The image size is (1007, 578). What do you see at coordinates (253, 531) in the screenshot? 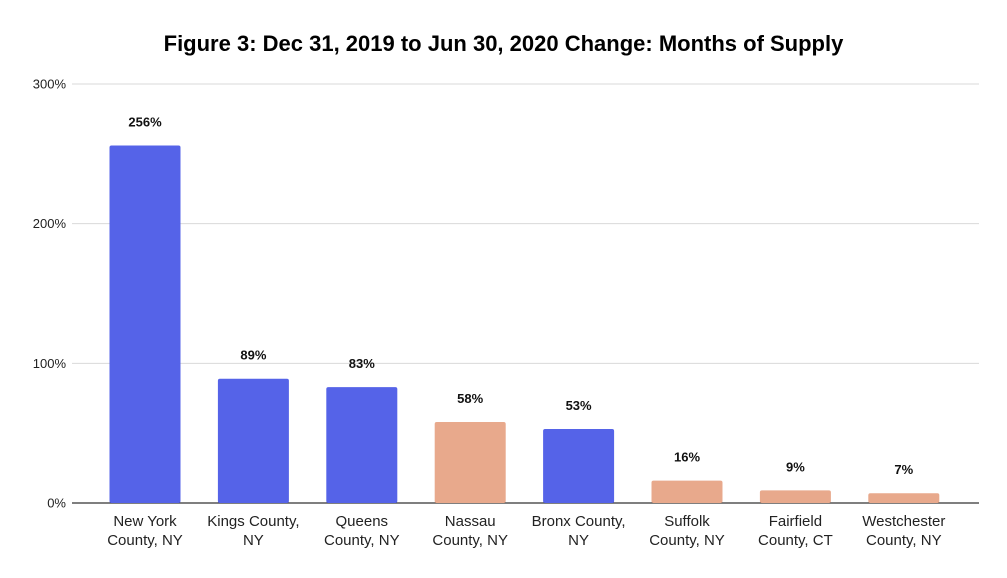
I see `x-category-label: Kings County, NY` at bounding box center [253, 531].